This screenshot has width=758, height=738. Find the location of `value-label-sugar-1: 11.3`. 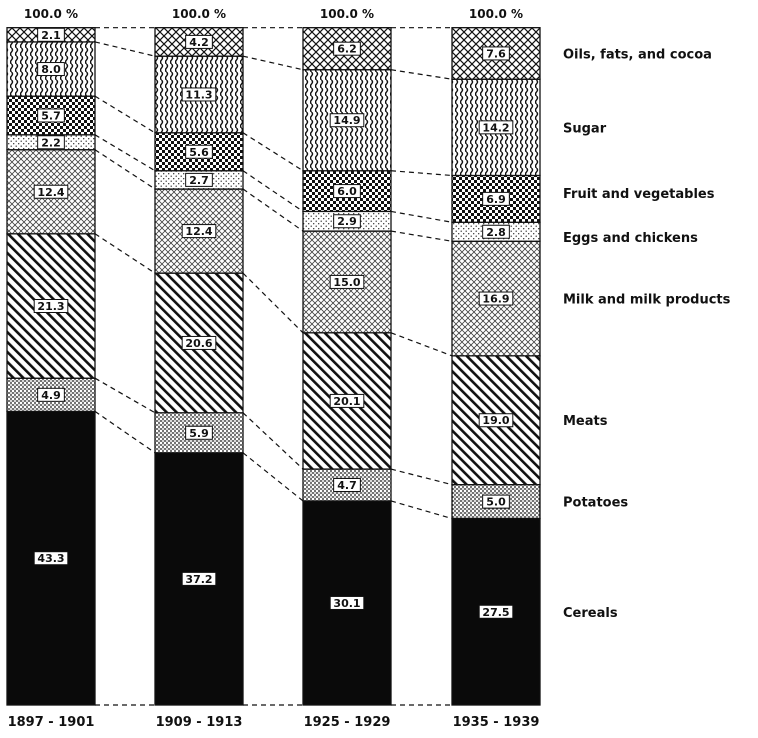

value-label-sugar-1: 11.3 is located at coordinates (198, 94).